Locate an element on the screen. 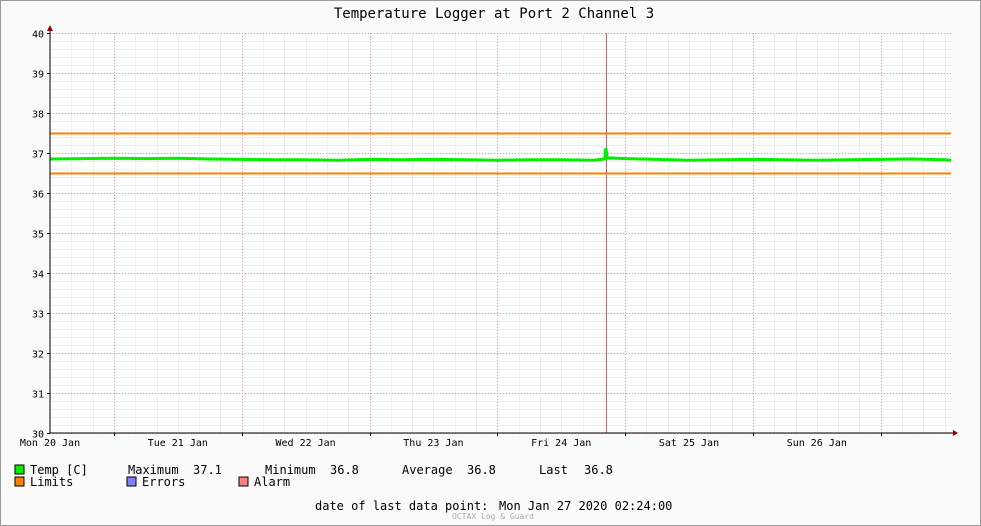 This screenshot has height=526, width=981. y-tick-label: 38 is located at coordinates (38, 115).